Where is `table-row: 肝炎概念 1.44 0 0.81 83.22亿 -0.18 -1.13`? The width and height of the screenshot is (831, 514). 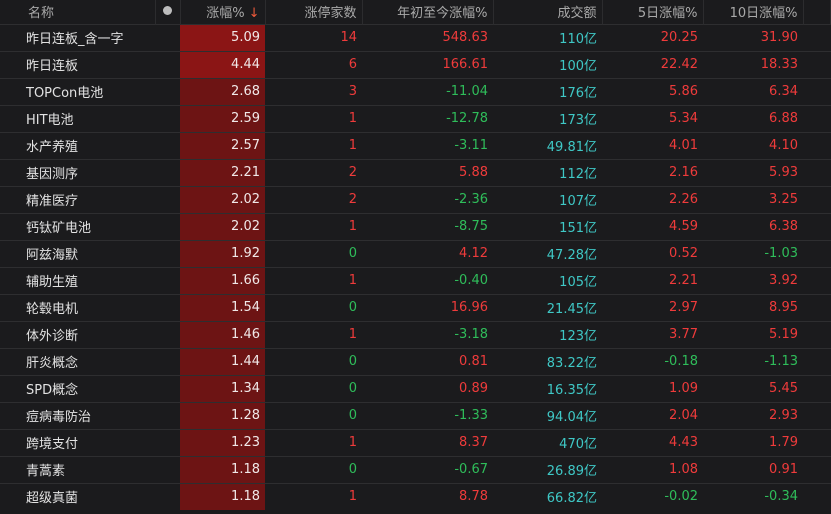
table-row: 肝炎概念 1.44 0 0.81 83.22亿 -0.18 -1.13 is located at coordinates (415, 361).